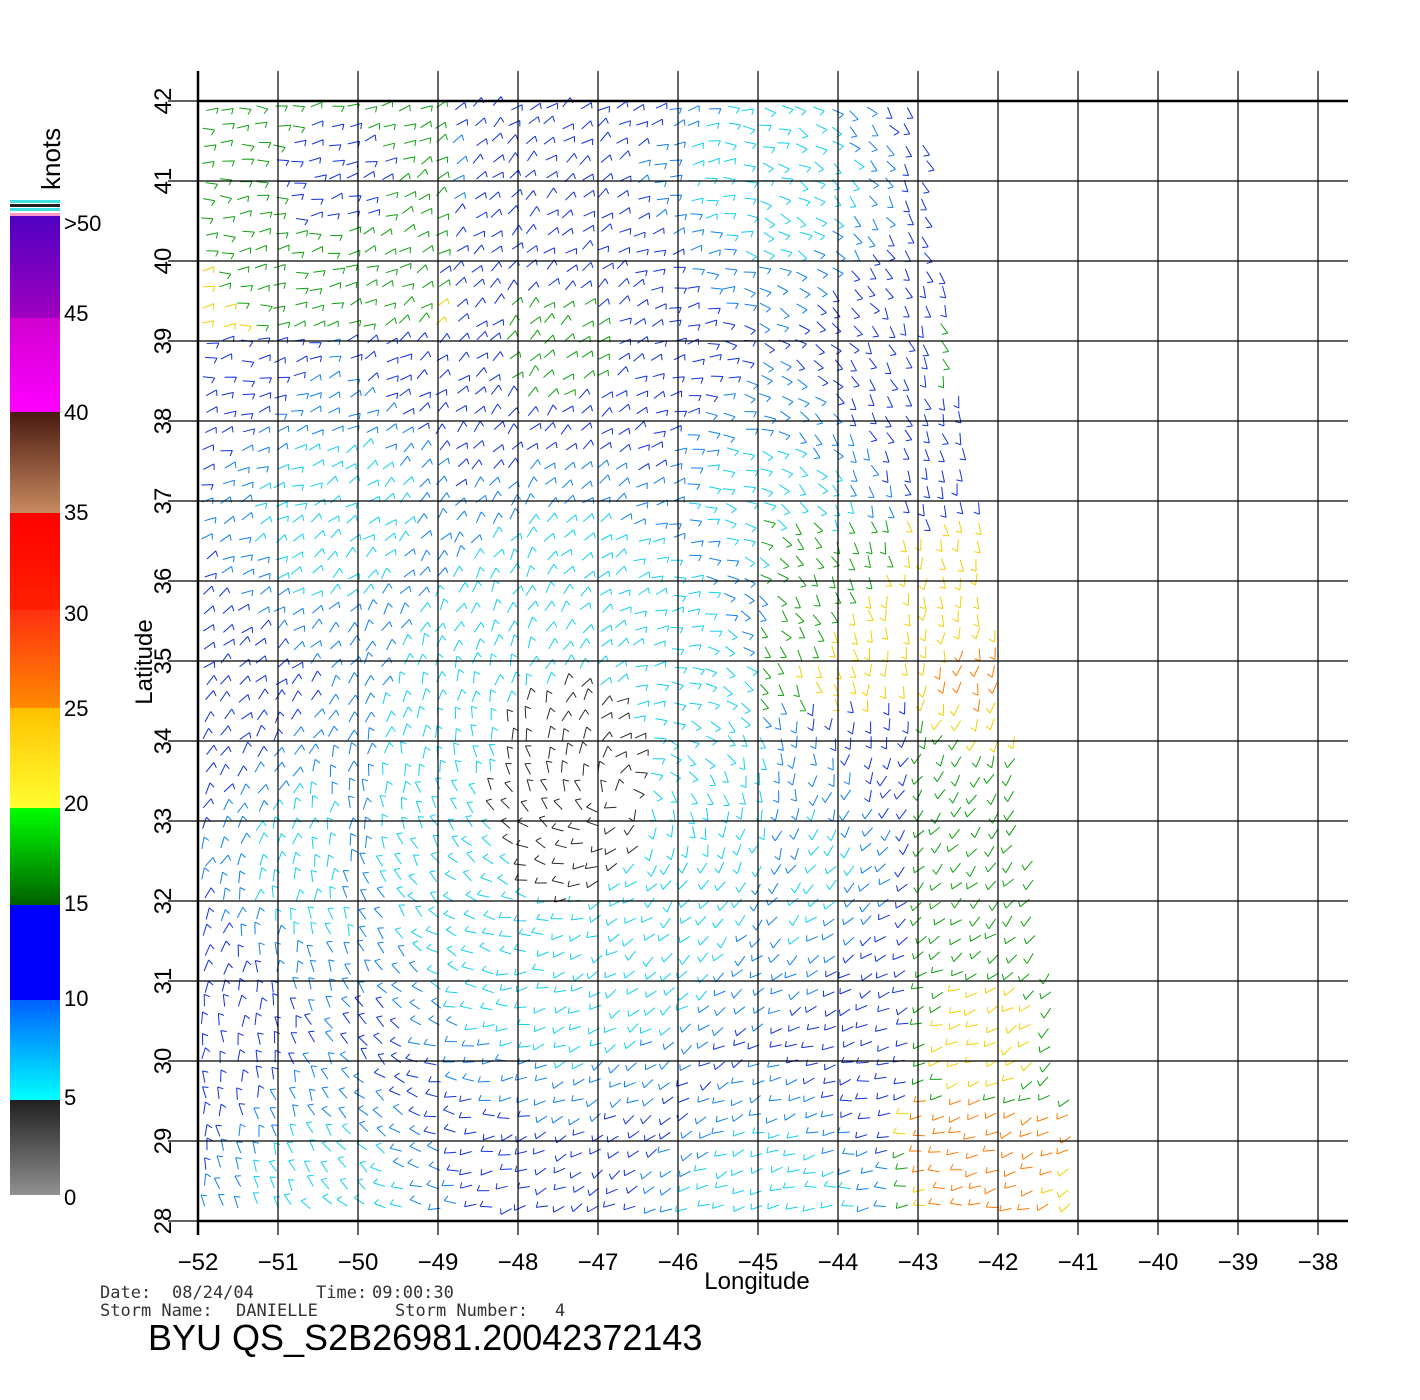  I want to click on x-axis-label: Longitude, so click(756, 1281).